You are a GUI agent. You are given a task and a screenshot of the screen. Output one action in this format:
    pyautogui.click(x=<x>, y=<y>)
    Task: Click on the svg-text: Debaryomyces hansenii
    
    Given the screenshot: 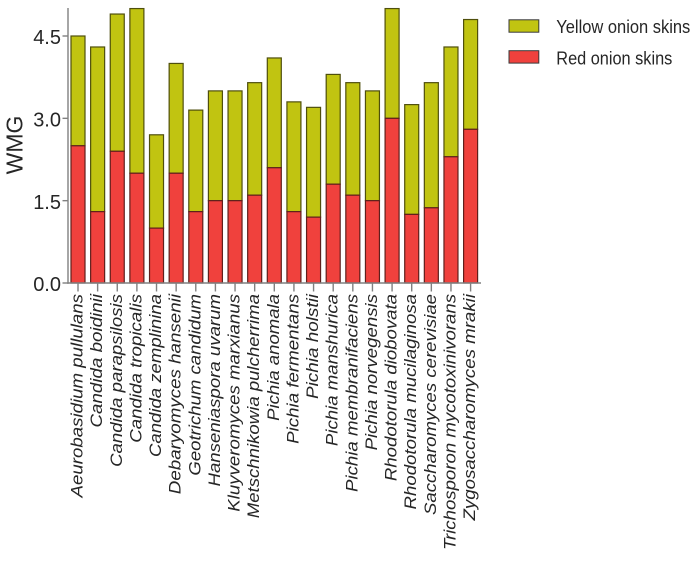 What is the action you would take?
    pyautogui.click(x=175, y=394)
    